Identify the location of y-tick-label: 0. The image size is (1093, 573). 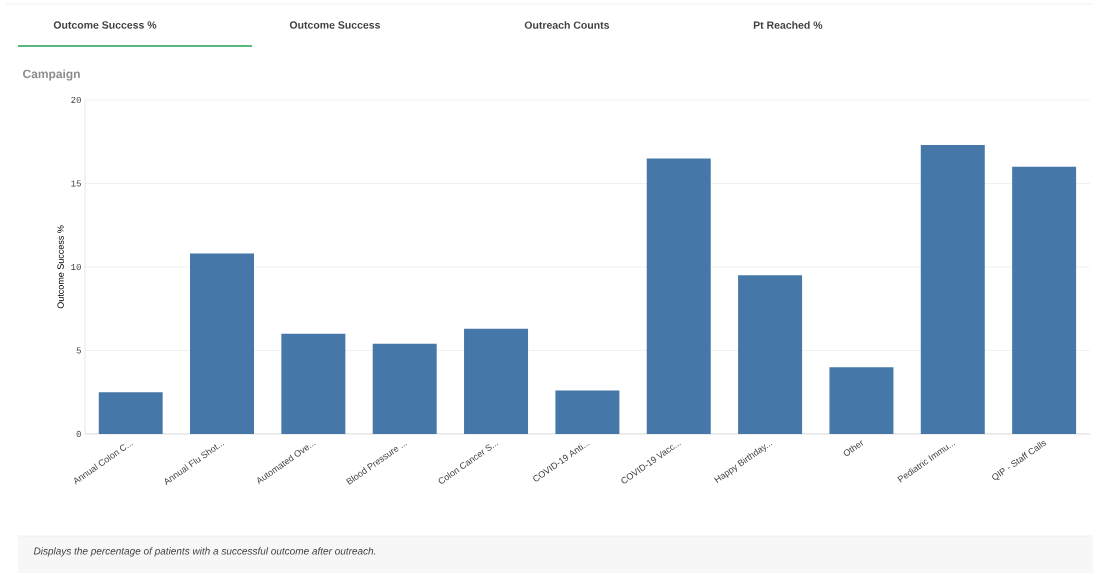
(78, 434).